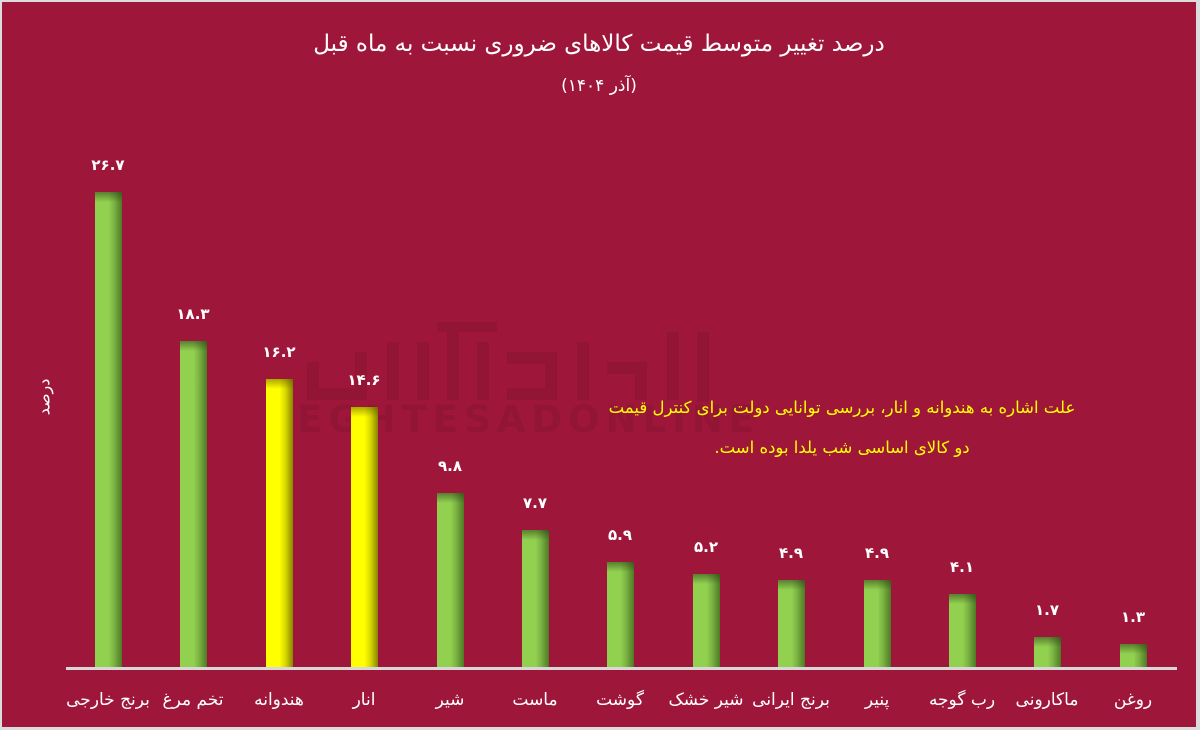  I want to click on x-axis-category-label: گوشت, so click(620, 700).